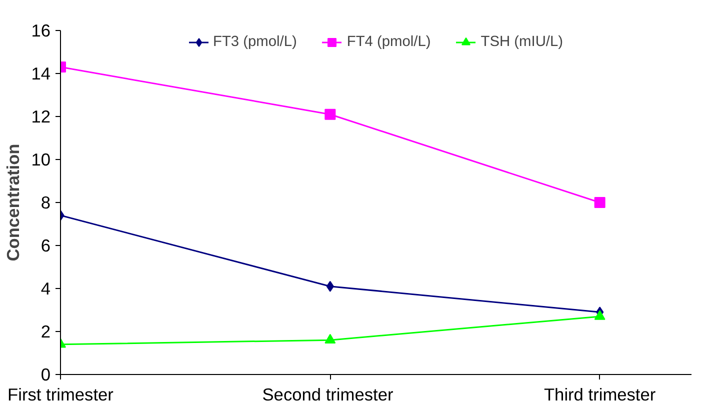 The image size is (701, 414). What do you see at coordinates (328, 394) in the screenshot?
I see `x-tick-label: Second trimester` at bounding box center [328, 394].